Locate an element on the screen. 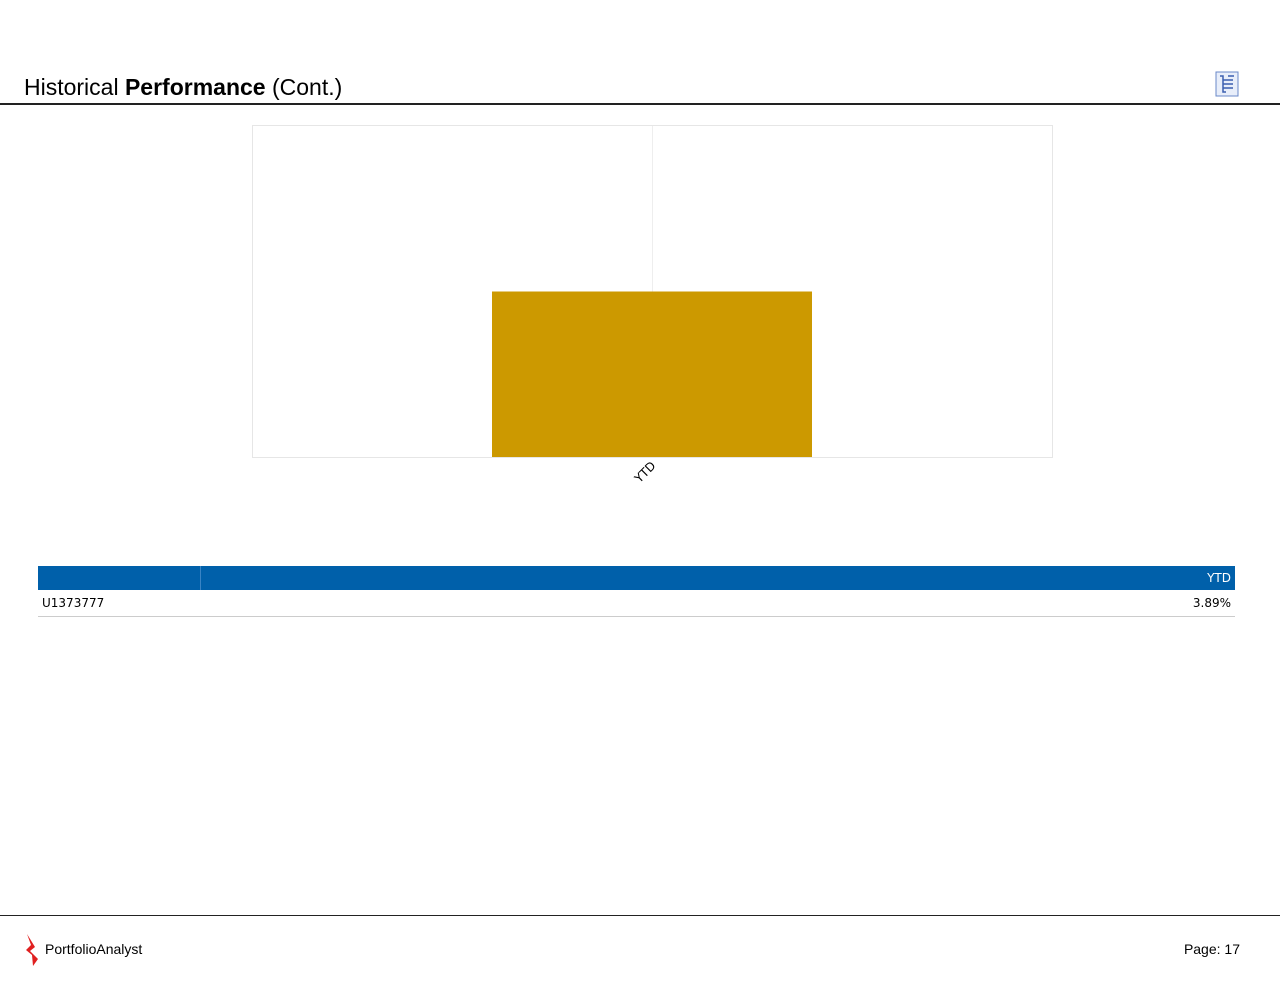  footer-rule is located at coordinates (640, 915).